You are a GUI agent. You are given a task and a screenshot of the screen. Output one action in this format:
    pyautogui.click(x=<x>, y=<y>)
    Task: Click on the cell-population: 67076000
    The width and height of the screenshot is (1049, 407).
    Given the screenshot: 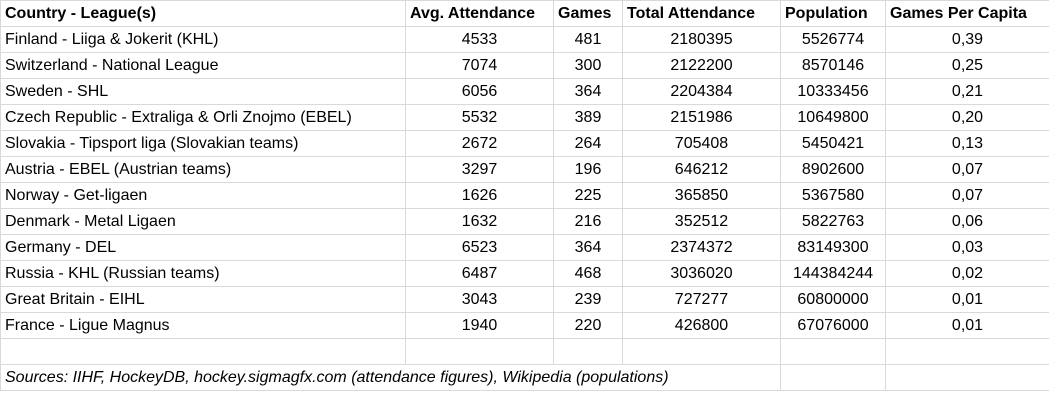 What is the action you would take?
    pyautogui.click(x=833, y=325)
    